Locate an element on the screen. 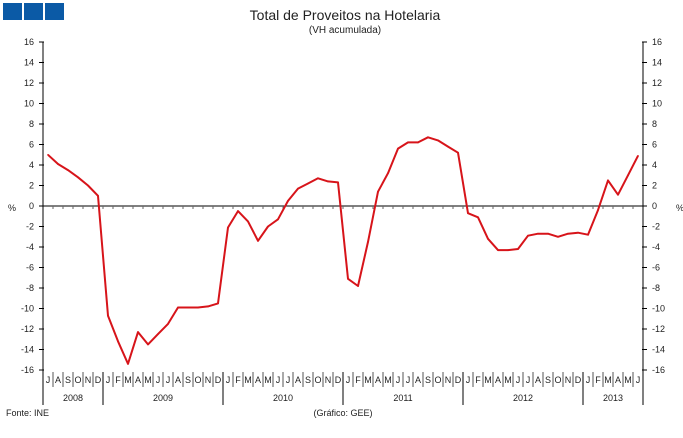 The height and width of the screenshot is (438, 683). y-tick-label-left: -14 is located at coordinates (27, 350).